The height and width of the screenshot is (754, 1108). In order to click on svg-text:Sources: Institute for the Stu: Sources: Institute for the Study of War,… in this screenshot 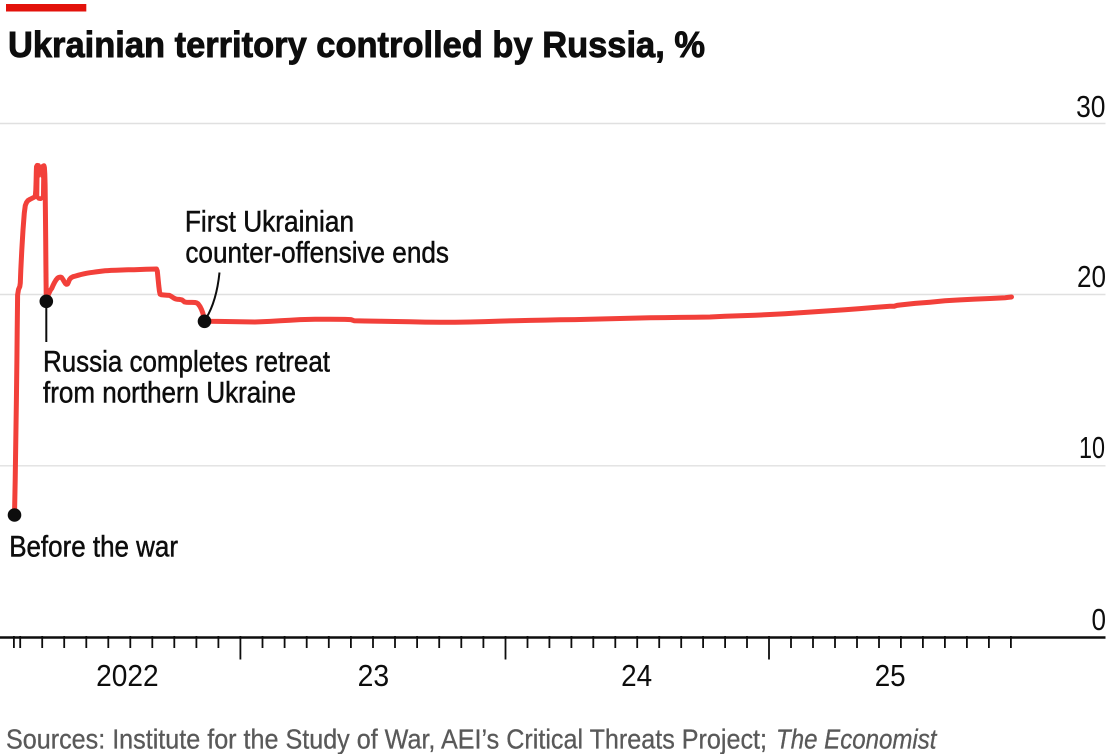, I will do `click(386, 738)`.